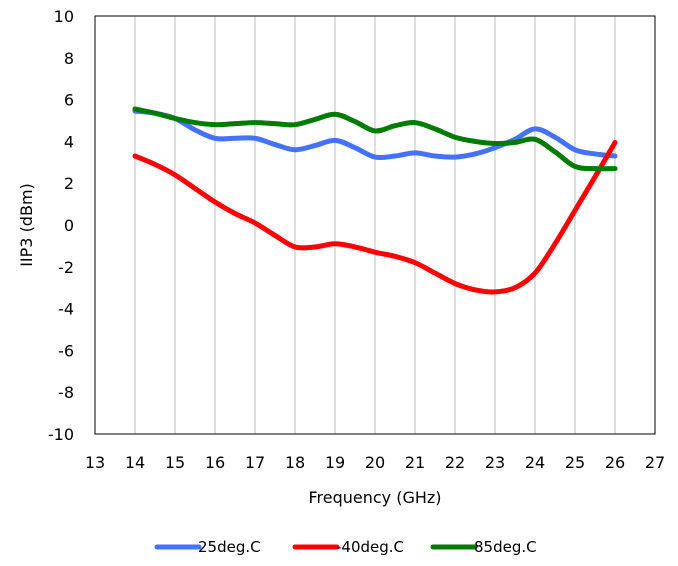  What do you see at coordinates (64, 16) in the screenshot?
I see `y-tick-label: 10` at bounding box center [64, 16].